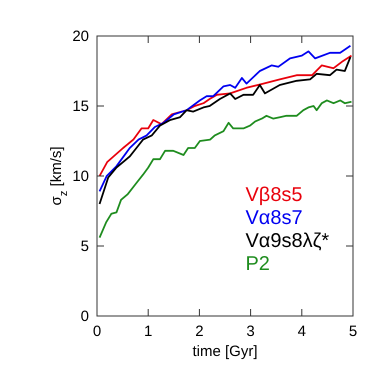 The width and height of the screenshot is (382, 382). What do you see at coordinates (257, 264) in the screenshot?
I see `text: P2` at bounding box center [257, 264].